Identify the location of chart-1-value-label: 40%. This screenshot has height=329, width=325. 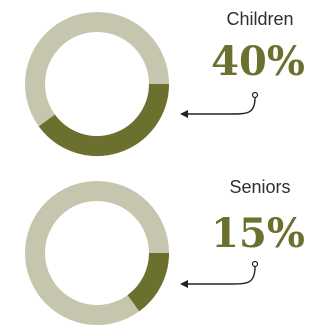
(258, 61).